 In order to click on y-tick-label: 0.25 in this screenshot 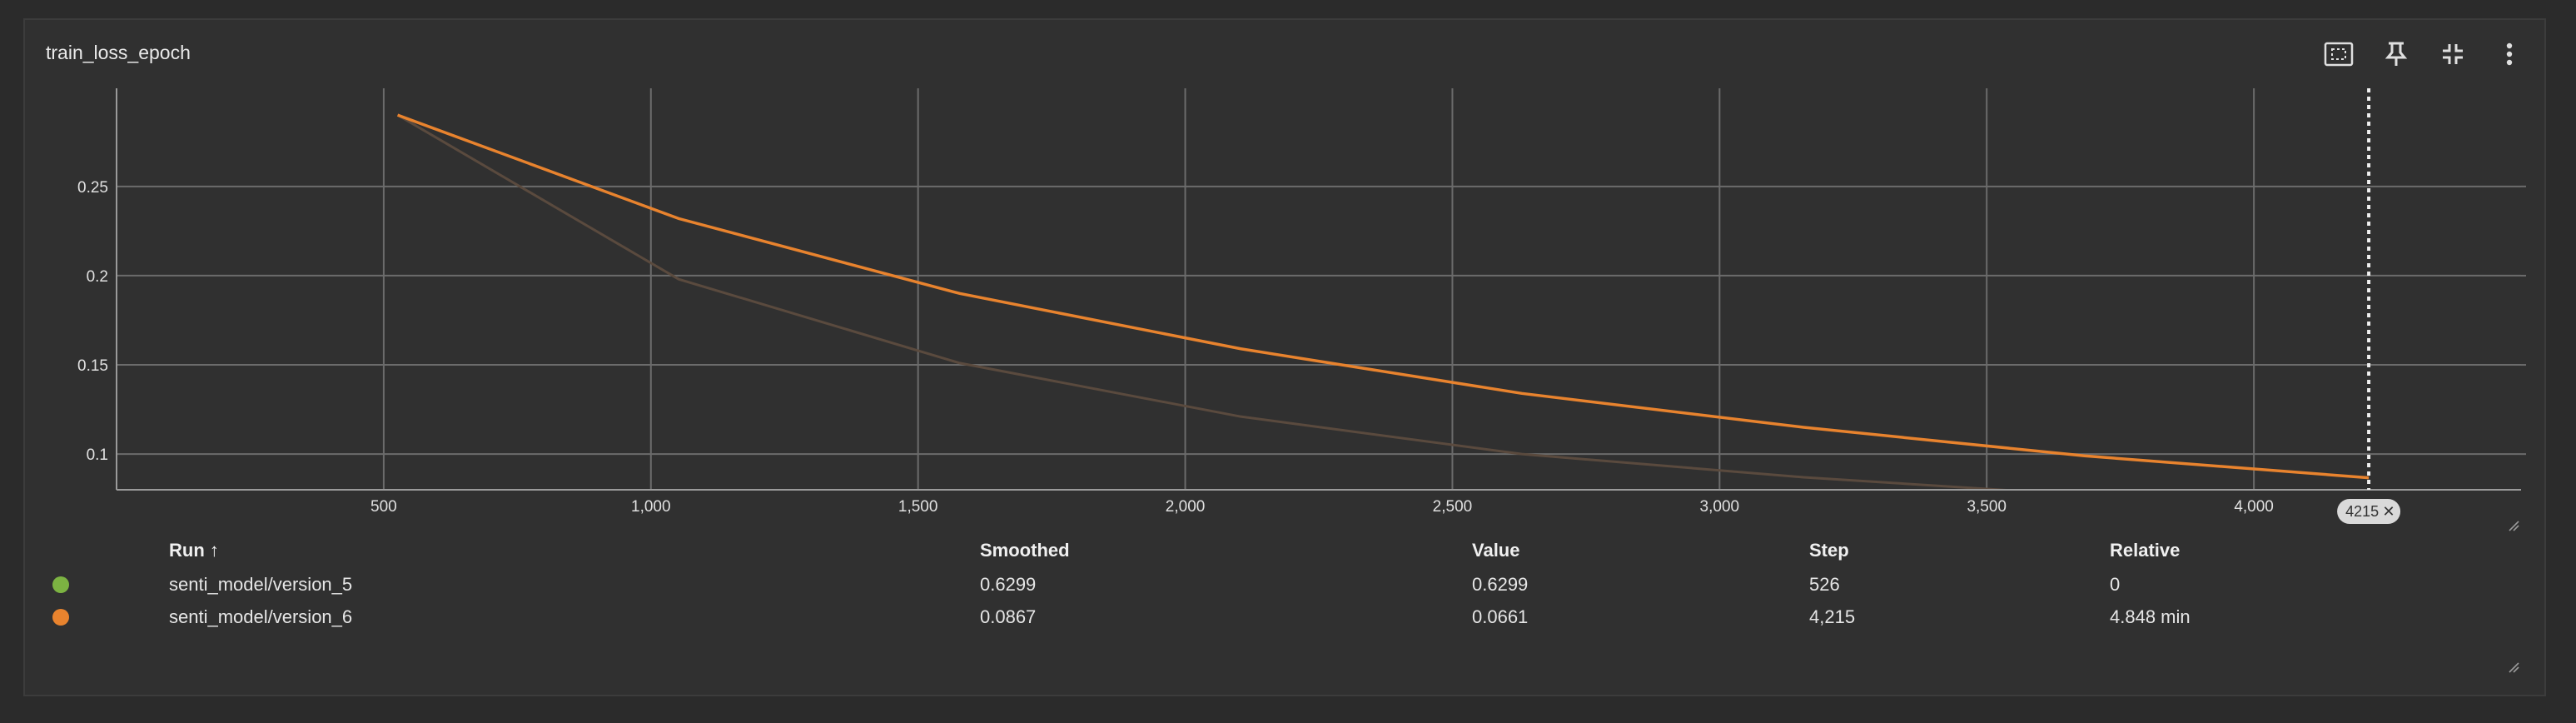, I will do `click(92, 188)`.